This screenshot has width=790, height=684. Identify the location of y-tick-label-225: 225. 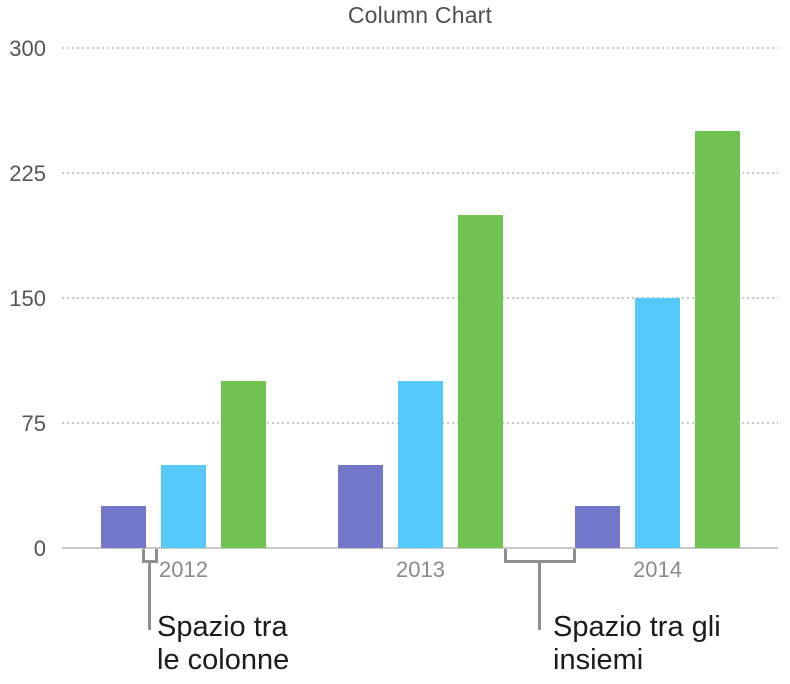
(27, 173).